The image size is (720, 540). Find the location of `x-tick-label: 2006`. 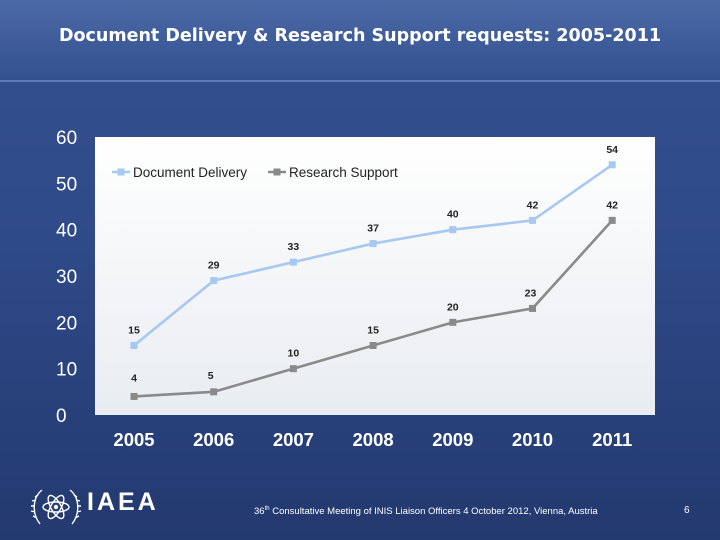

x-tick-label: 2006 is located at coordinates (213, 439).